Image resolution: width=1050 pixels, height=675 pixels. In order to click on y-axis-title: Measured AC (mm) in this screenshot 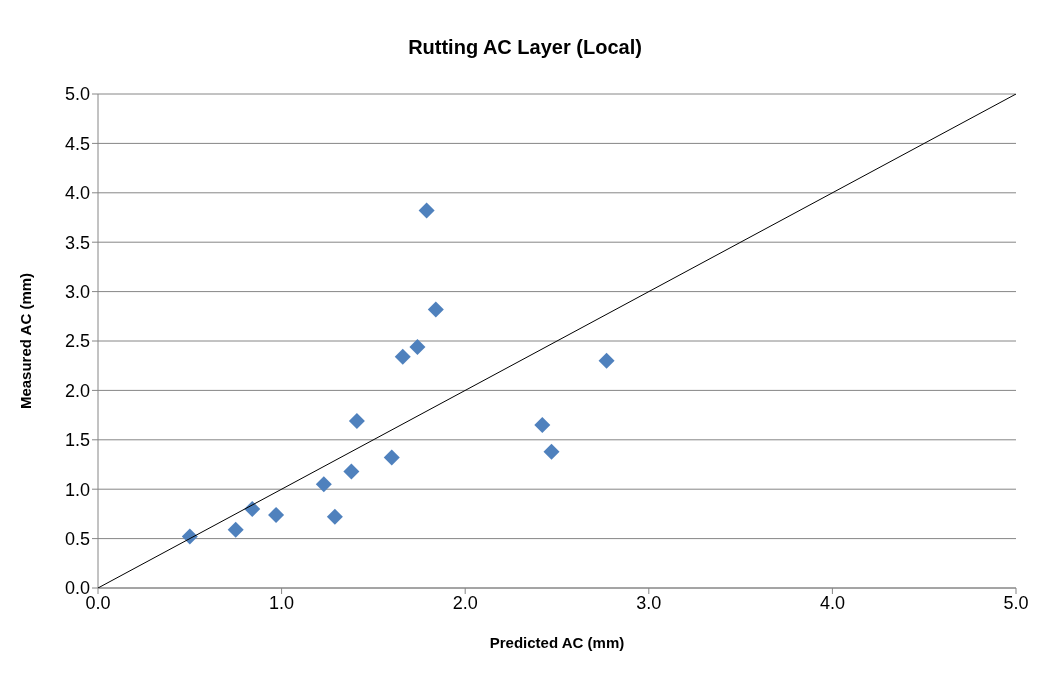, I will do `click(26, 341)`.